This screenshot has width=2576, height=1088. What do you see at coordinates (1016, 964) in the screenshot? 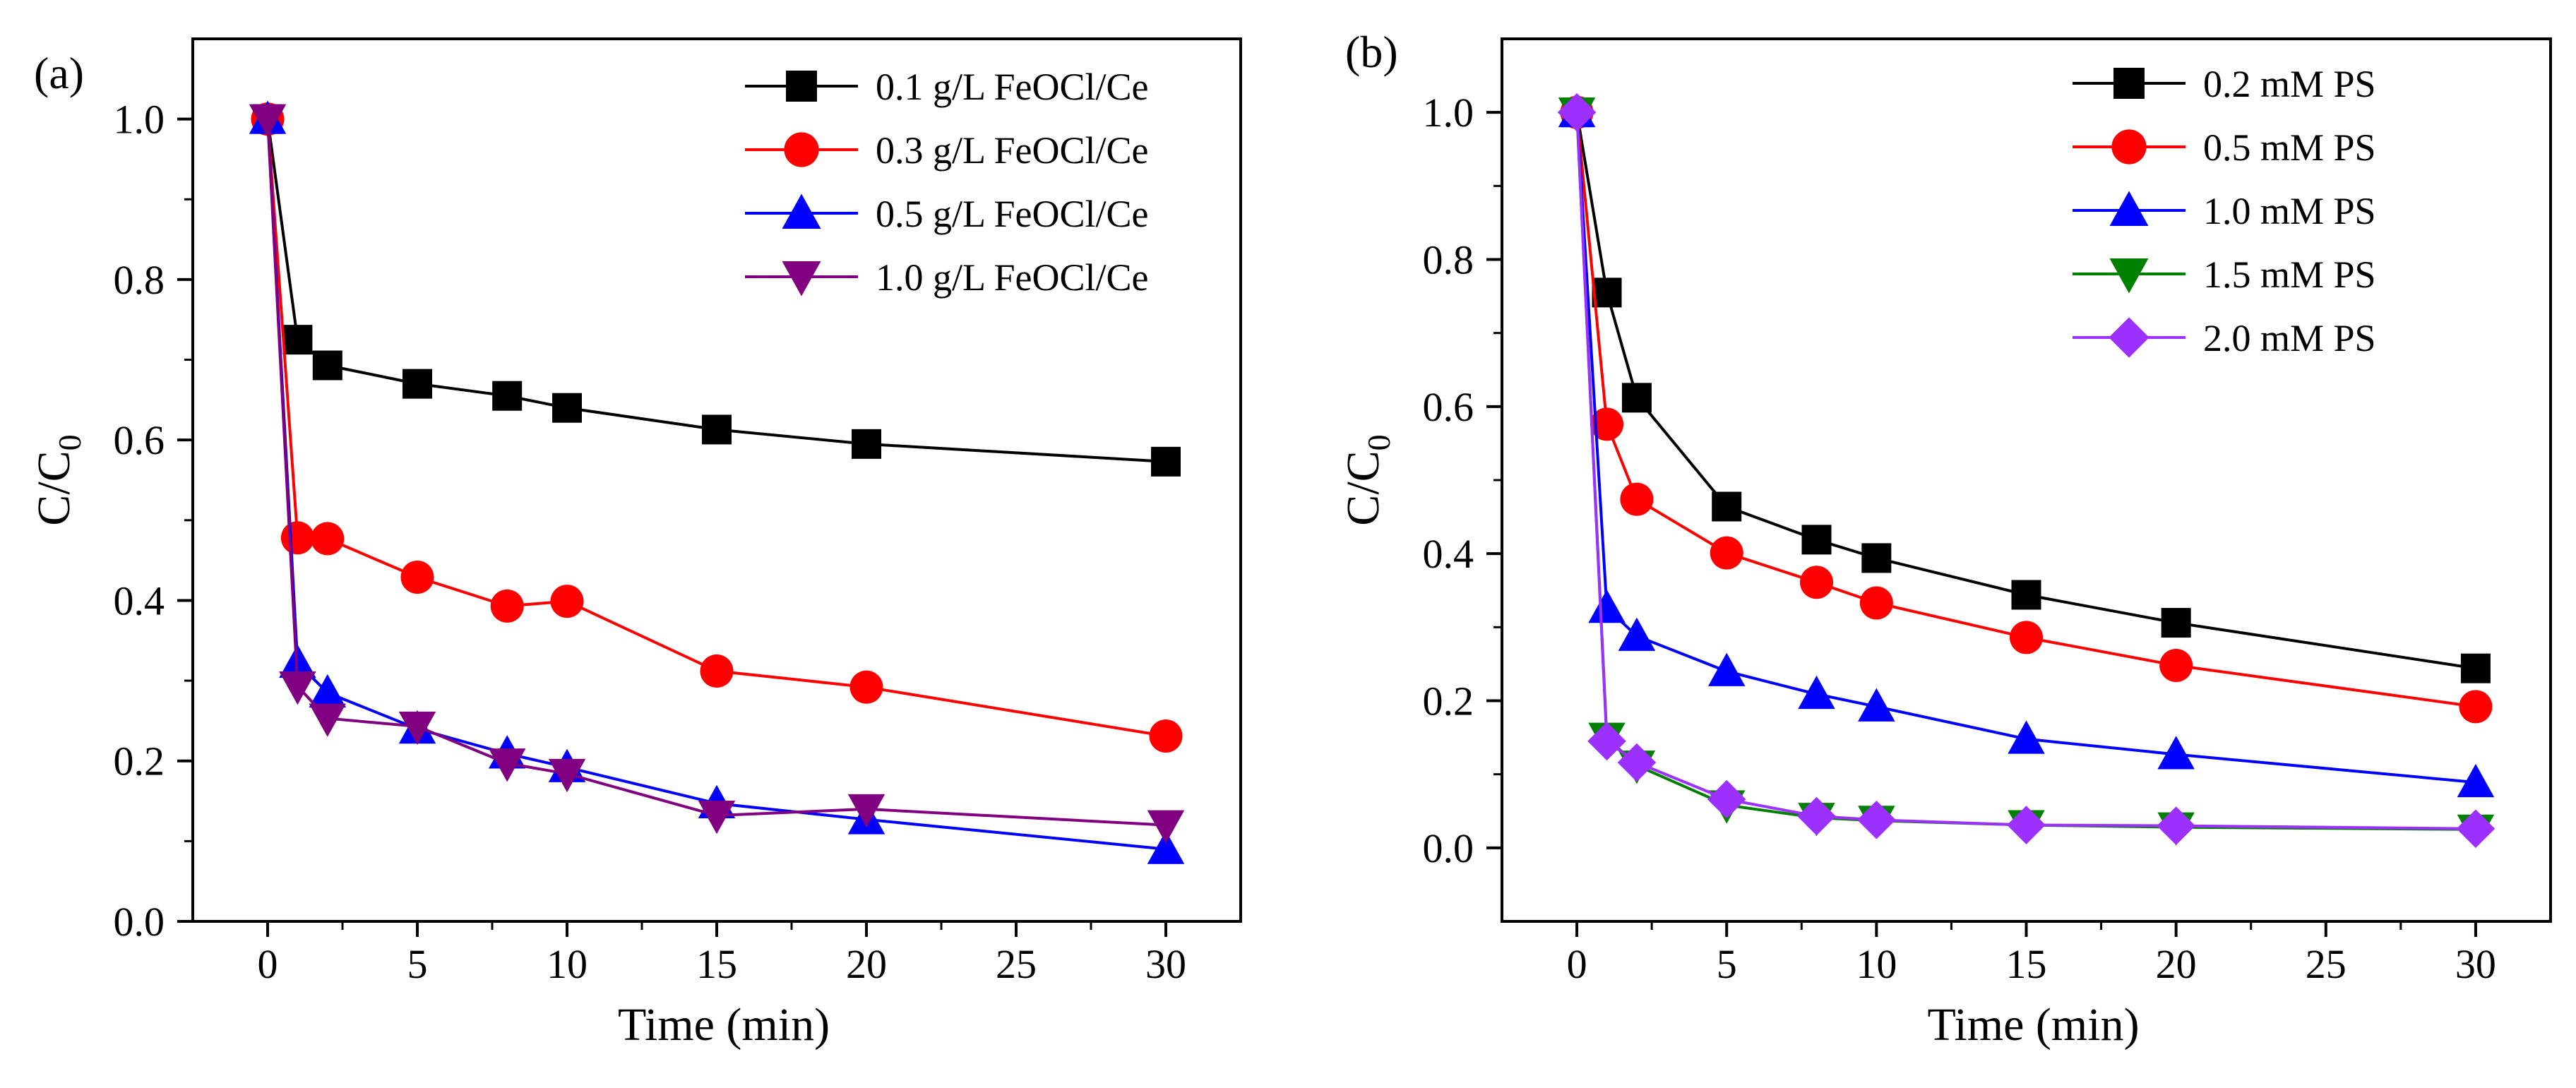
I see `x-tick-label: 25` at bounding box center [1016, 964].